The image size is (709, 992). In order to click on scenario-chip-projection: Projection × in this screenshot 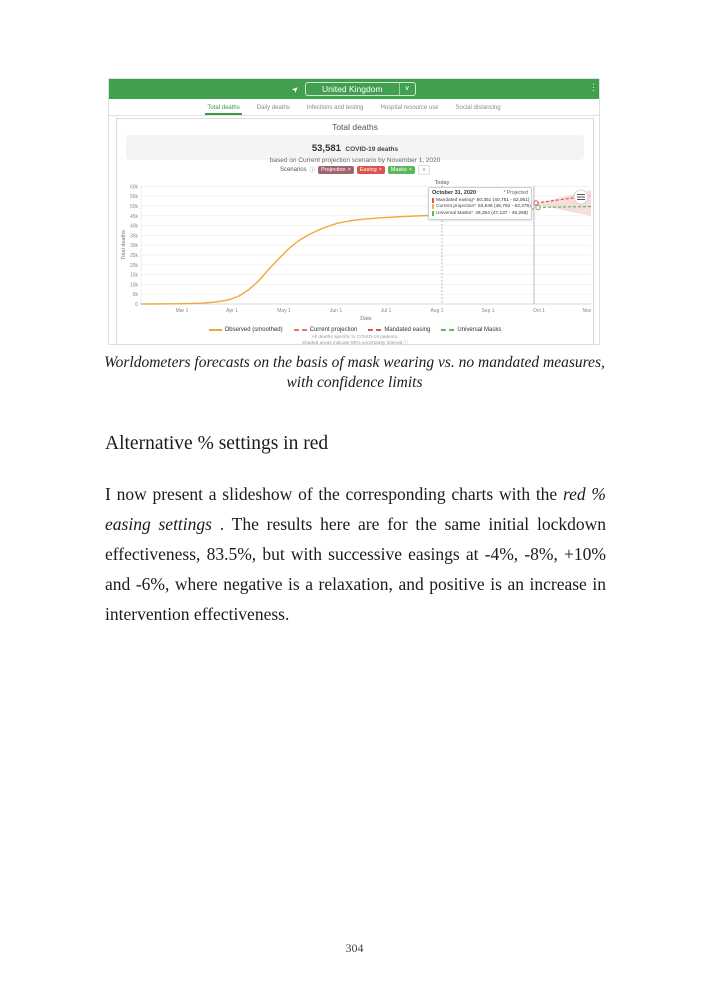, I will do `click(336, 170)`.